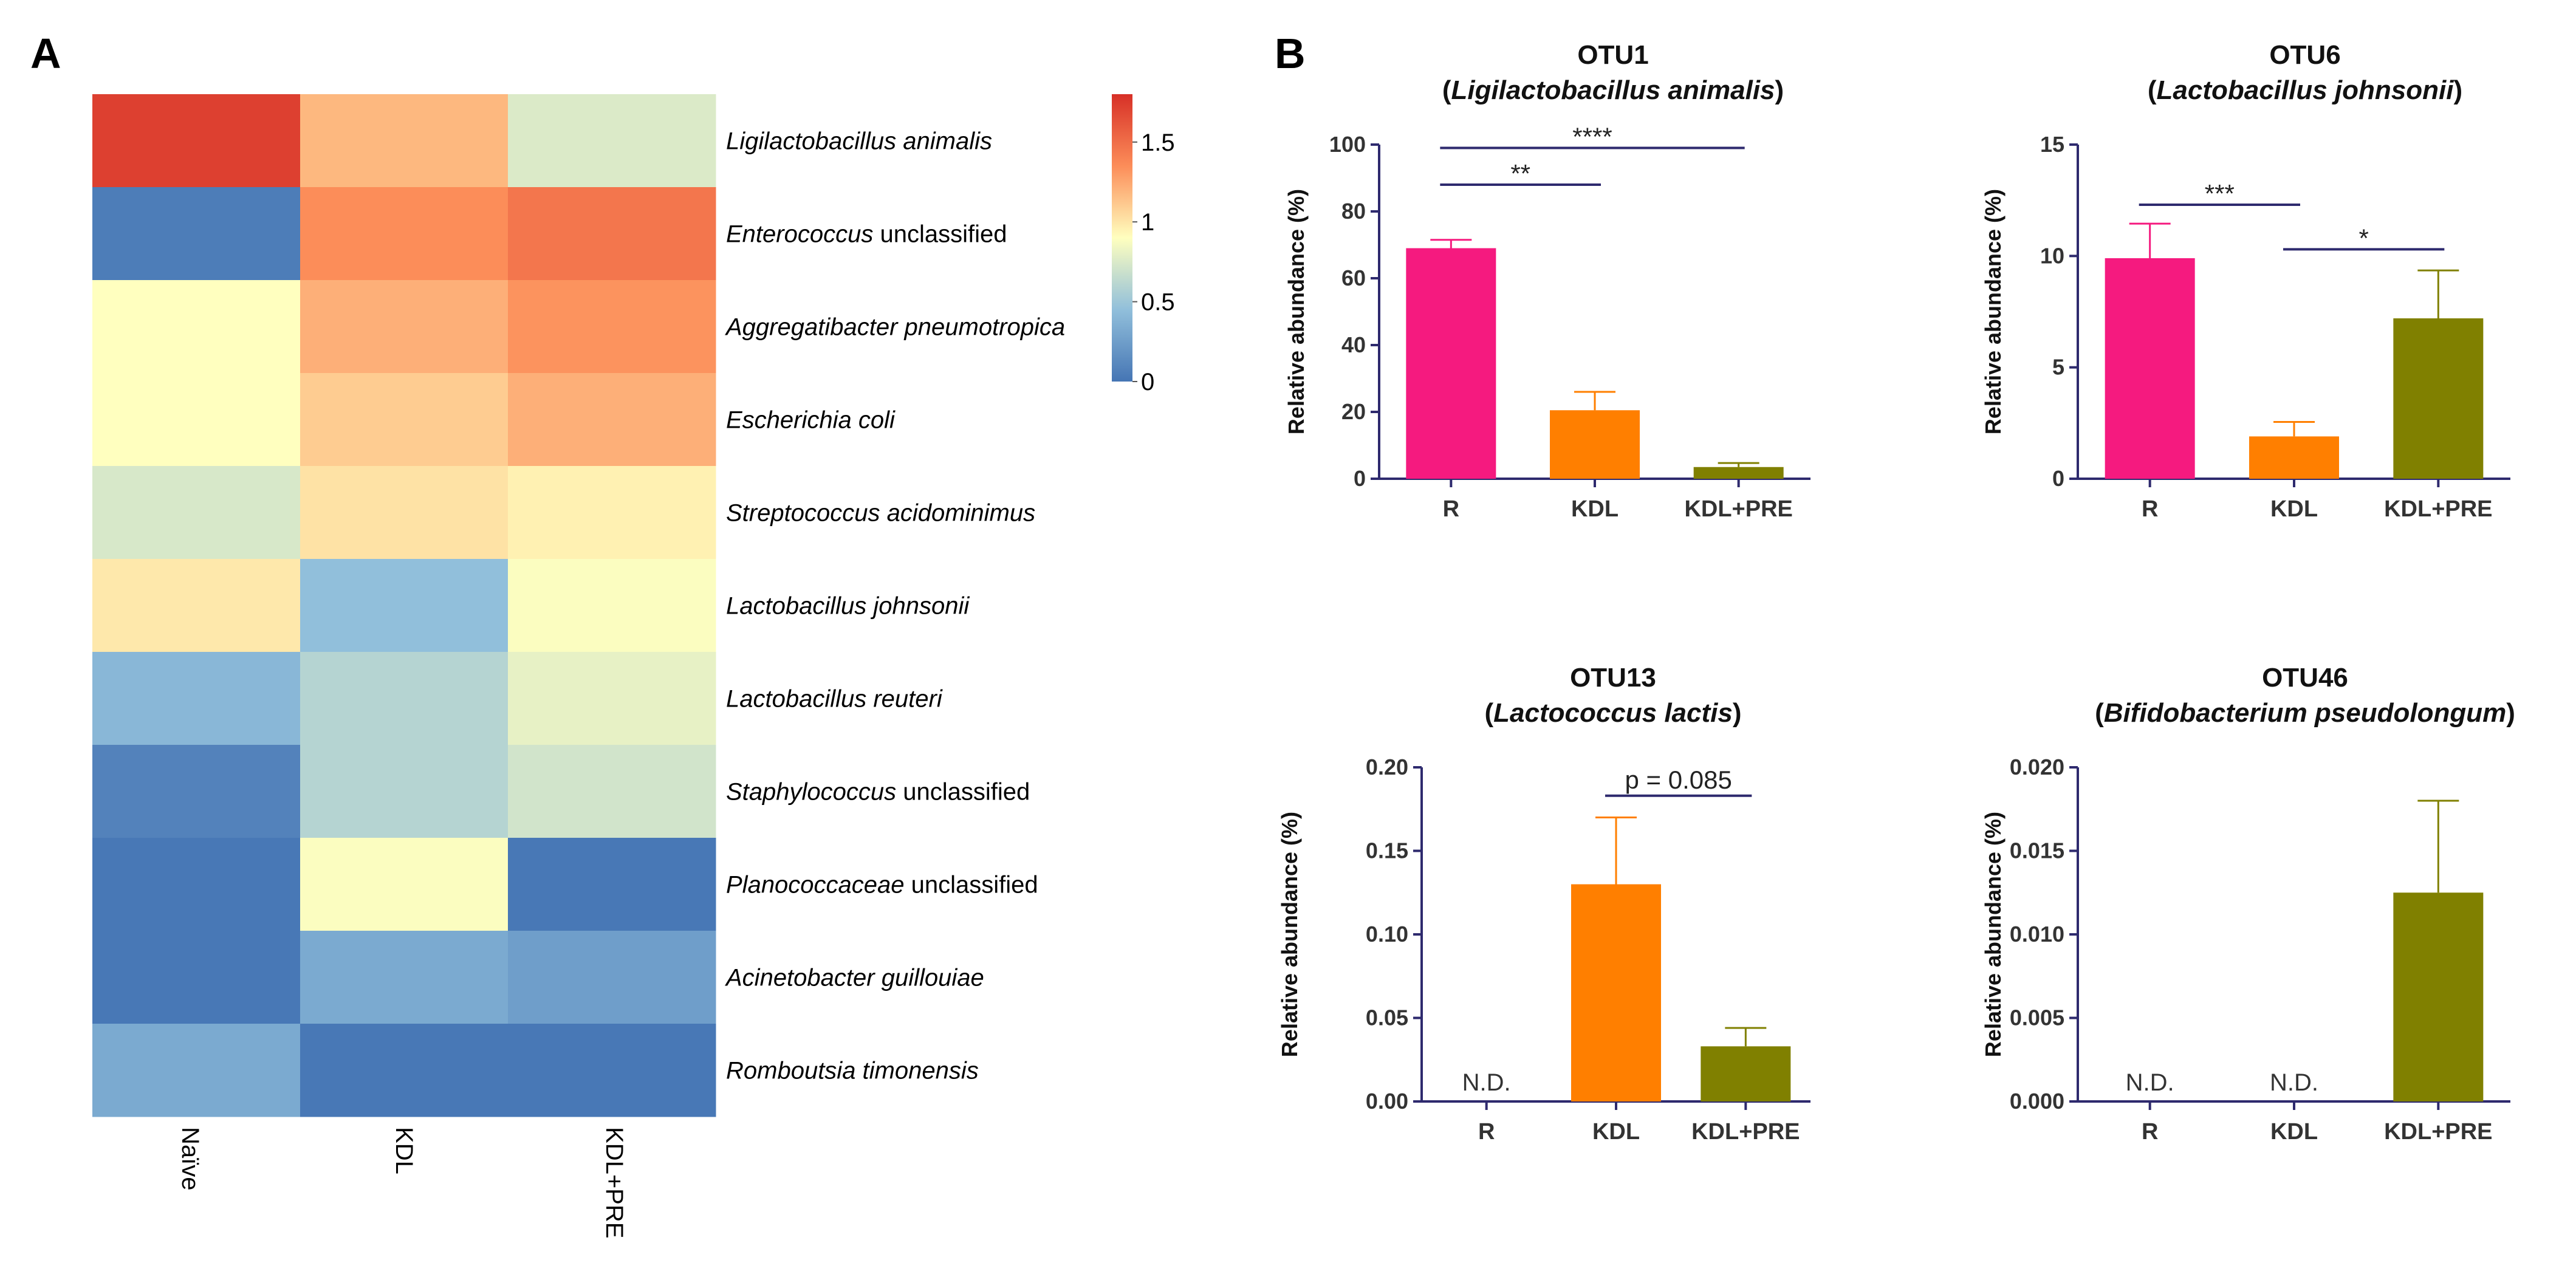 This screenshot has width=2576, height=1274. Describe the element at coordinates (45, 53) in the screenshot. I see `panel-label-a: A` at that location.